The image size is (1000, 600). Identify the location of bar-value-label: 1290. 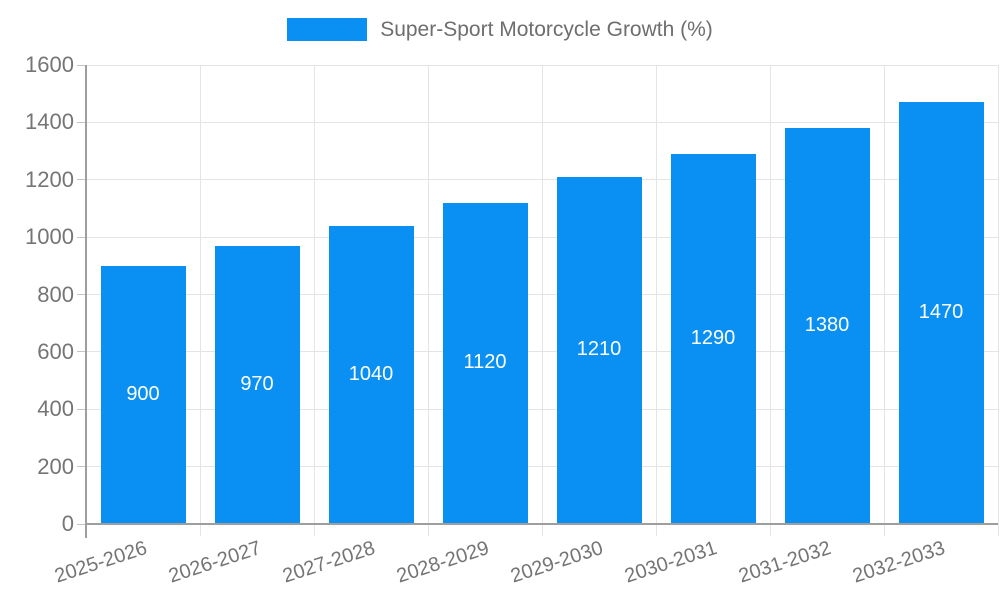
(713, 337).